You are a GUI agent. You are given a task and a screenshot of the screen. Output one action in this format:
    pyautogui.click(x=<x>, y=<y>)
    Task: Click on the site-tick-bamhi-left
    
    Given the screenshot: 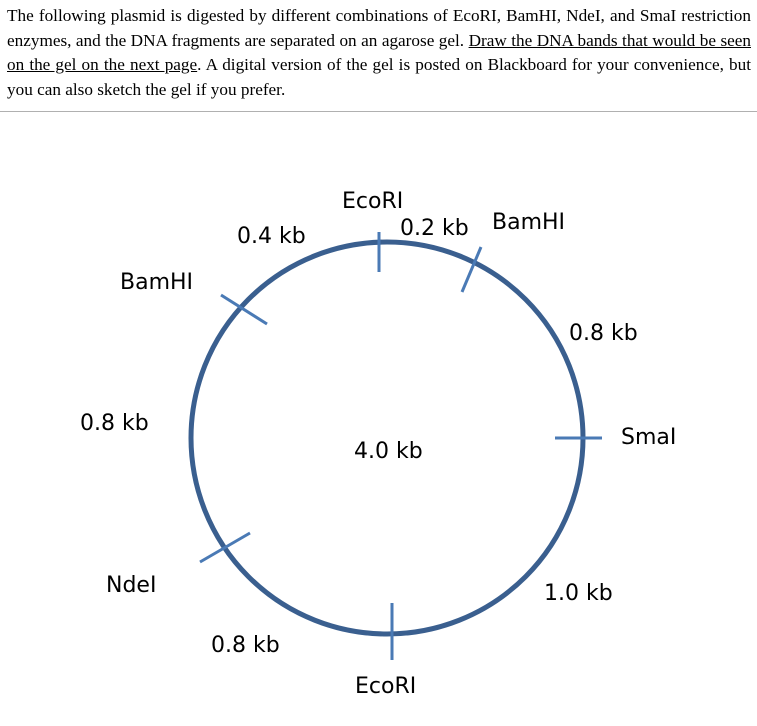 What is the action you would take?
    pyautogui.click(x=244, y=309)
    